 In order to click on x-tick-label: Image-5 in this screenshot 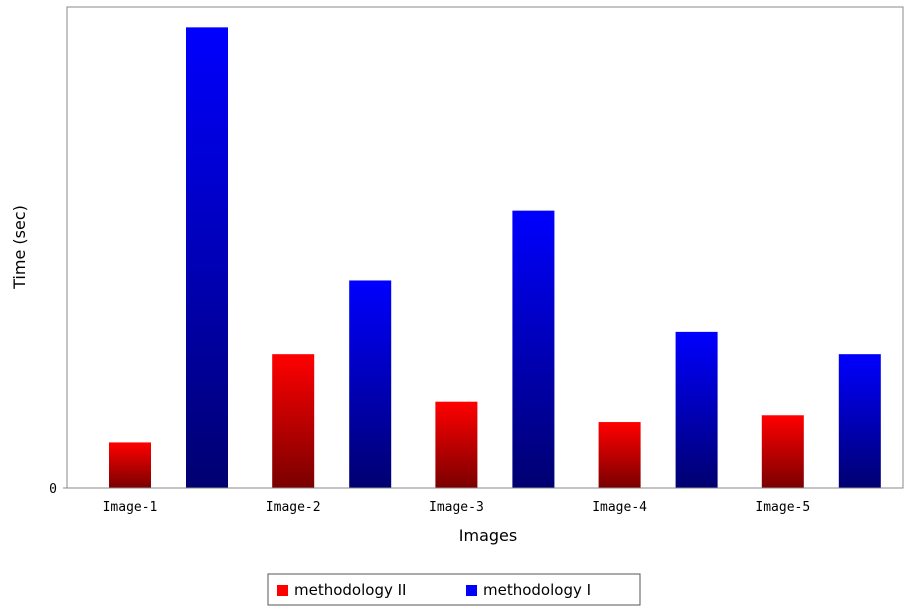, I will do `click(782, 507)`.